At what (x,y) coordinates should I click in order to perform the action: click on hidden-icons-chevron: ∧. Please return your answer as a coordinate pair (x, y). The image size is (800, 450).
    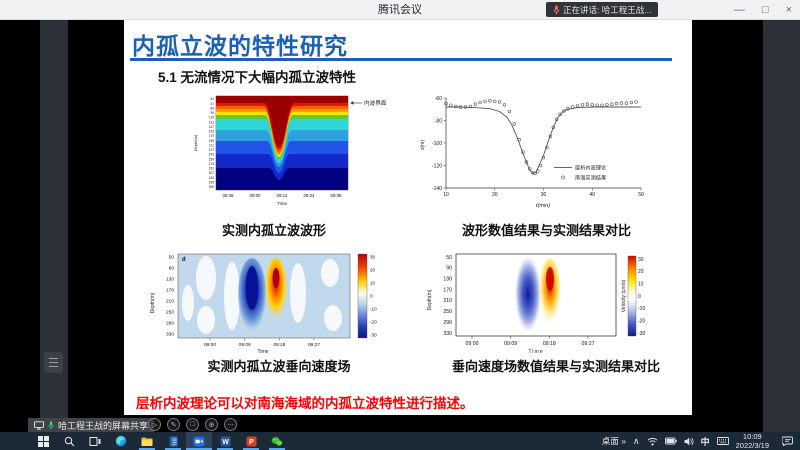
    Looking at the image, I should click on (636, 440).